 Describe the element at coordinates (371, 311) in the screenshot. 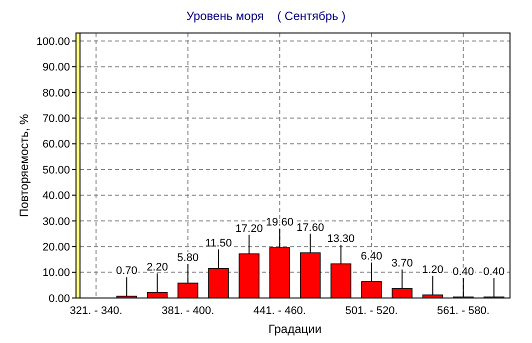

I see `x-tick-label: 501. - 520.` at that location.